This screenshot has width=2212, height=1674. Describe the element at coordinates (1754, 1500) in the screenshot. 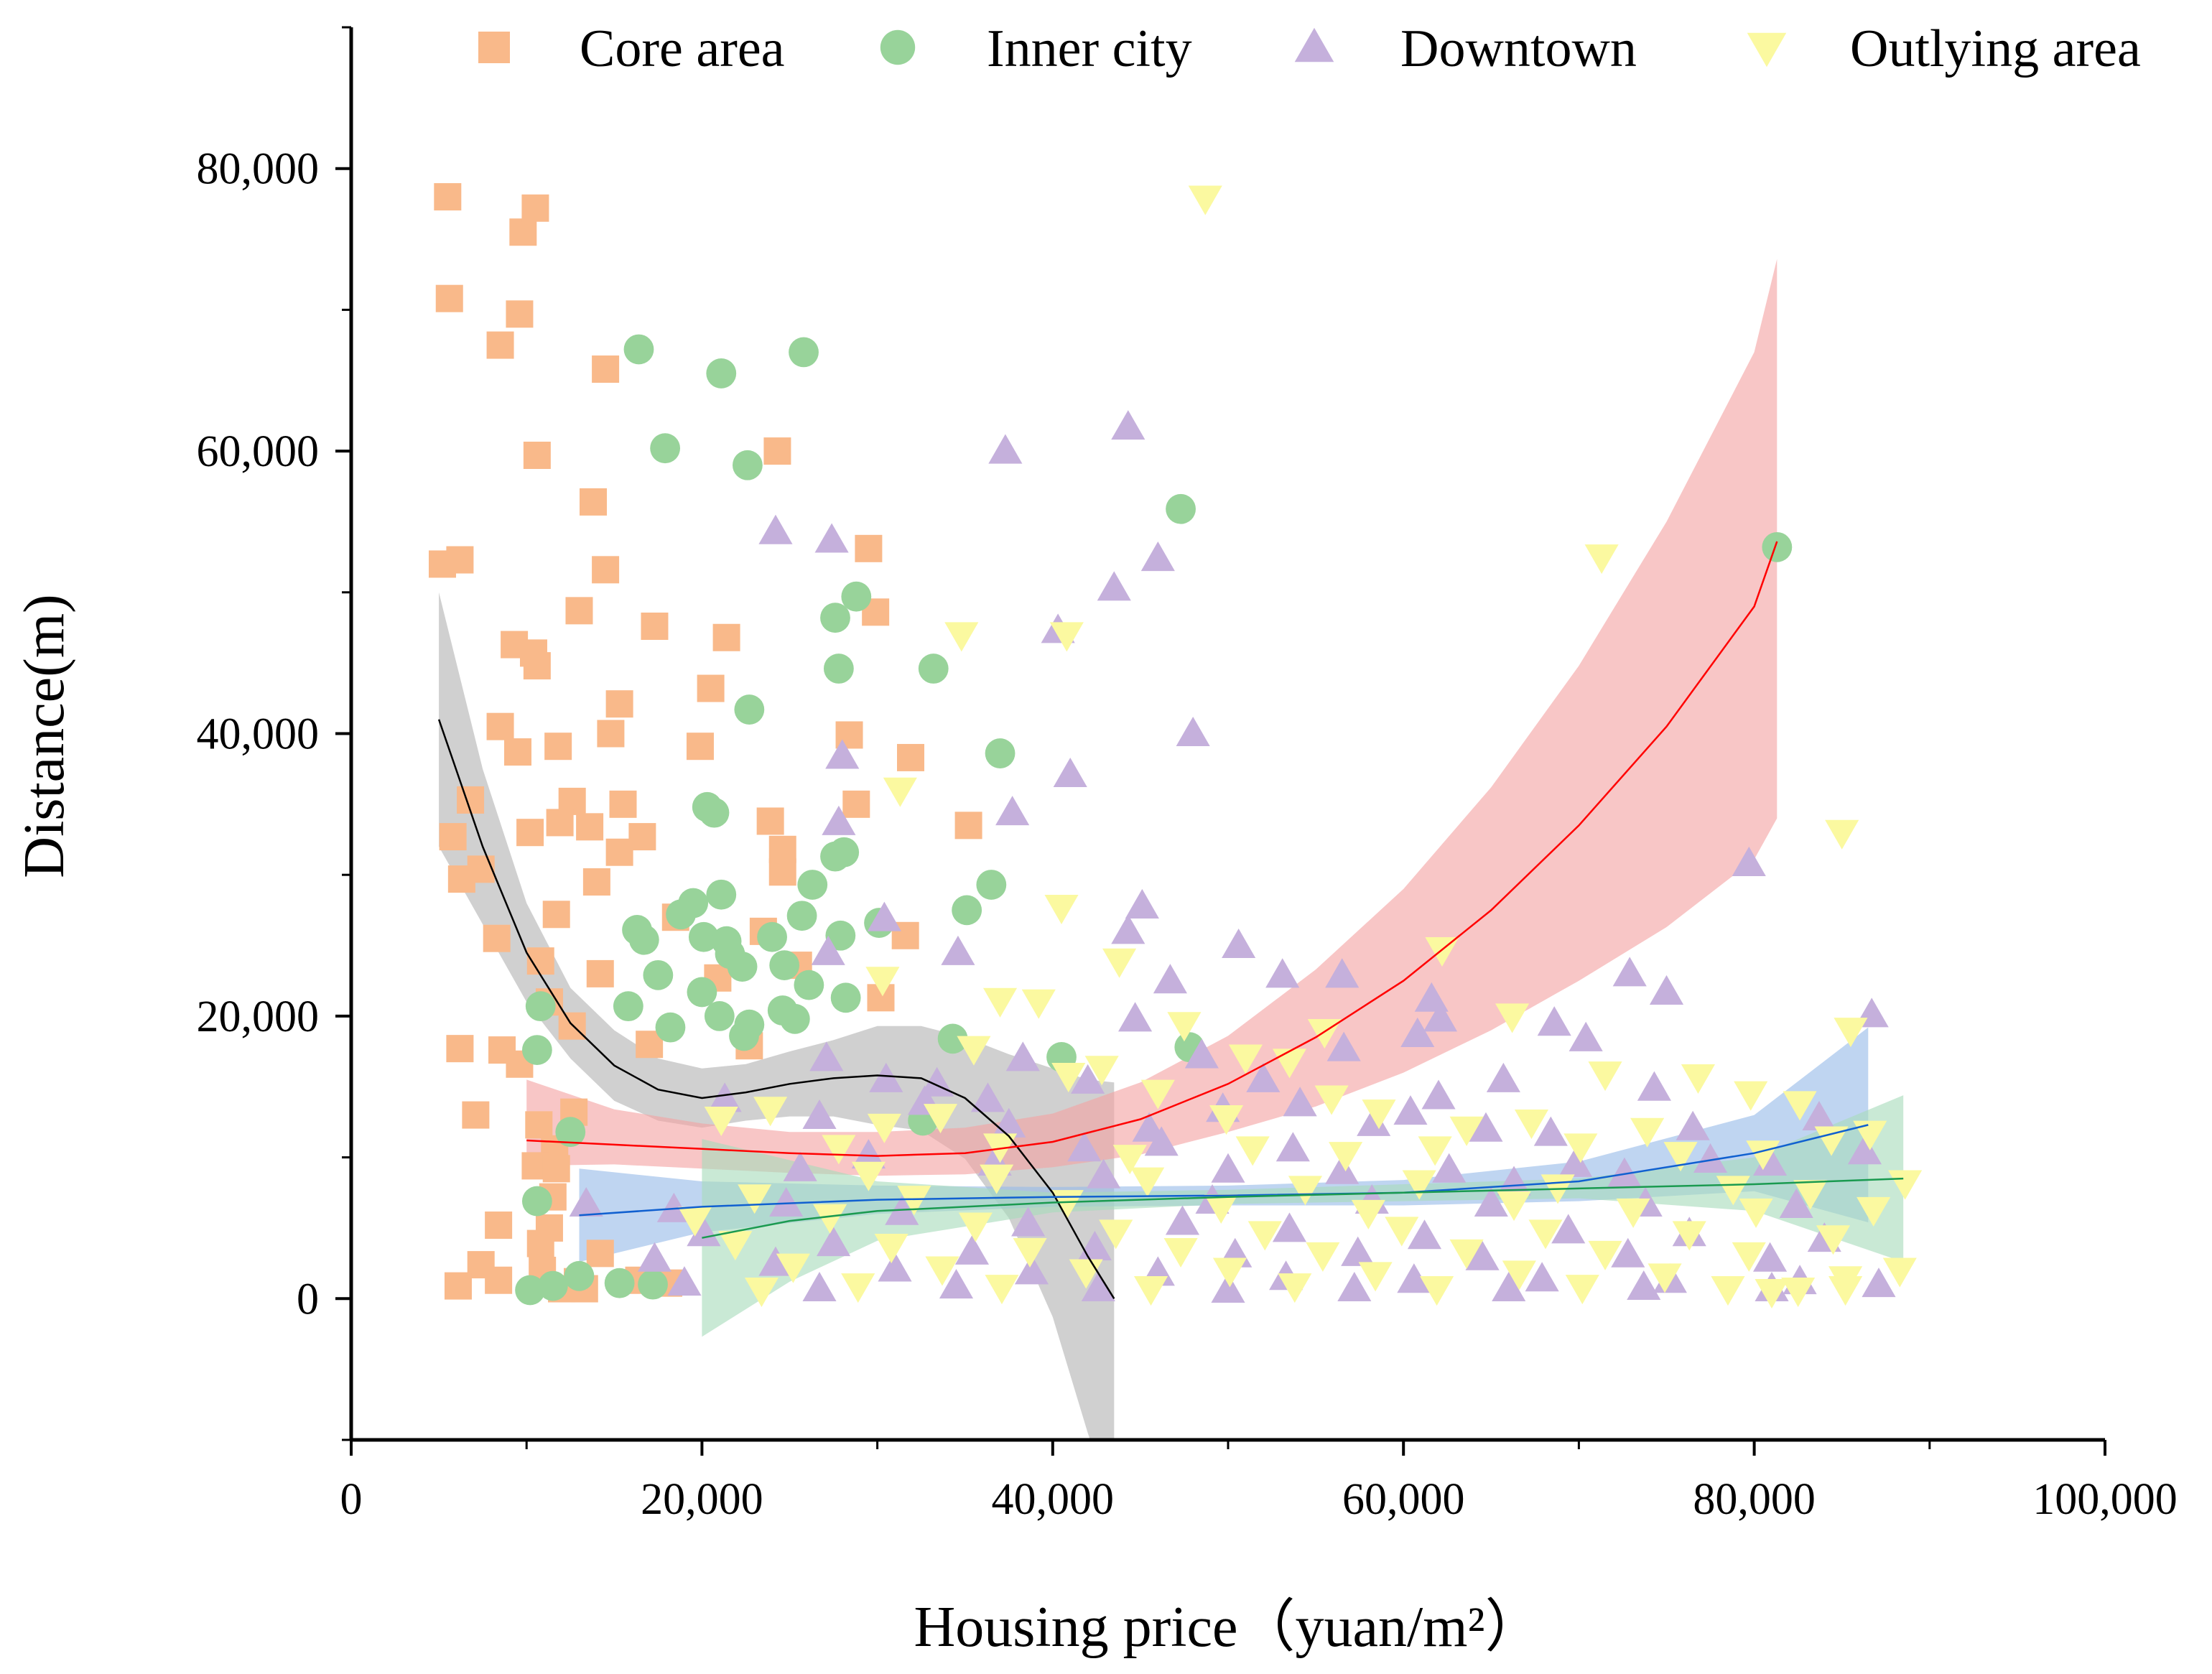

I see `x-tick-label-4: 80,000` at that location.